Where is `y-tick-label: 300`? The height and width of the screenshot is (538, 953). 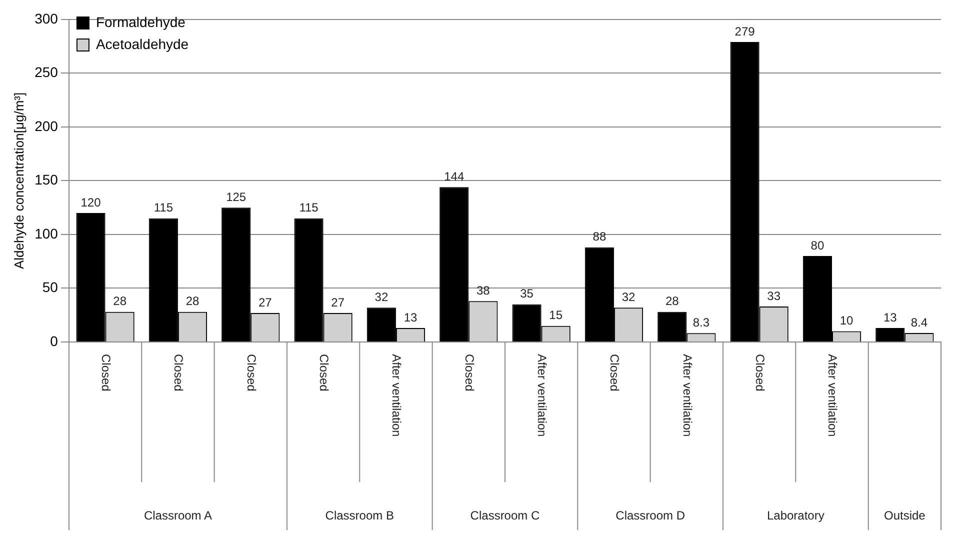
y-tick-label: 300 is located at coordinates (46, 18).